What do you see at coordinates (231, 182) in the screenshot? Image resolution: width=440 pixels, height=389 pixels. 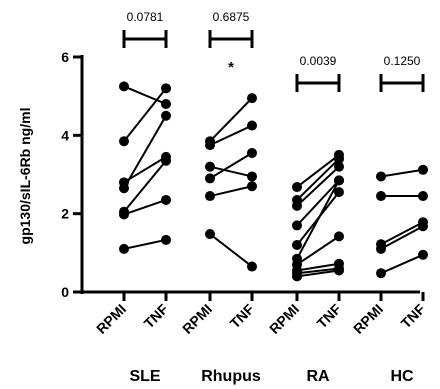 I see `group-rhupus` at bounding box center [231, 182].